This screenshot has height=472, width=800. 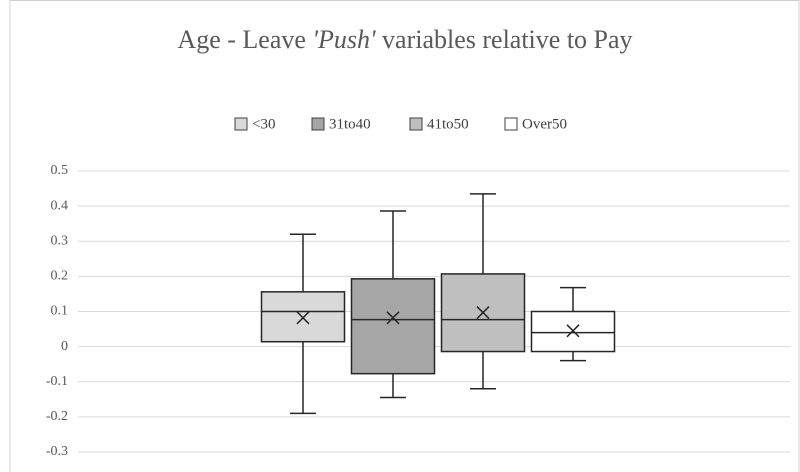 What do you see at coordinates (60, 170) in the screenshot?
I see `y-tick-label: 0.5` at bounding box center [60, 170].